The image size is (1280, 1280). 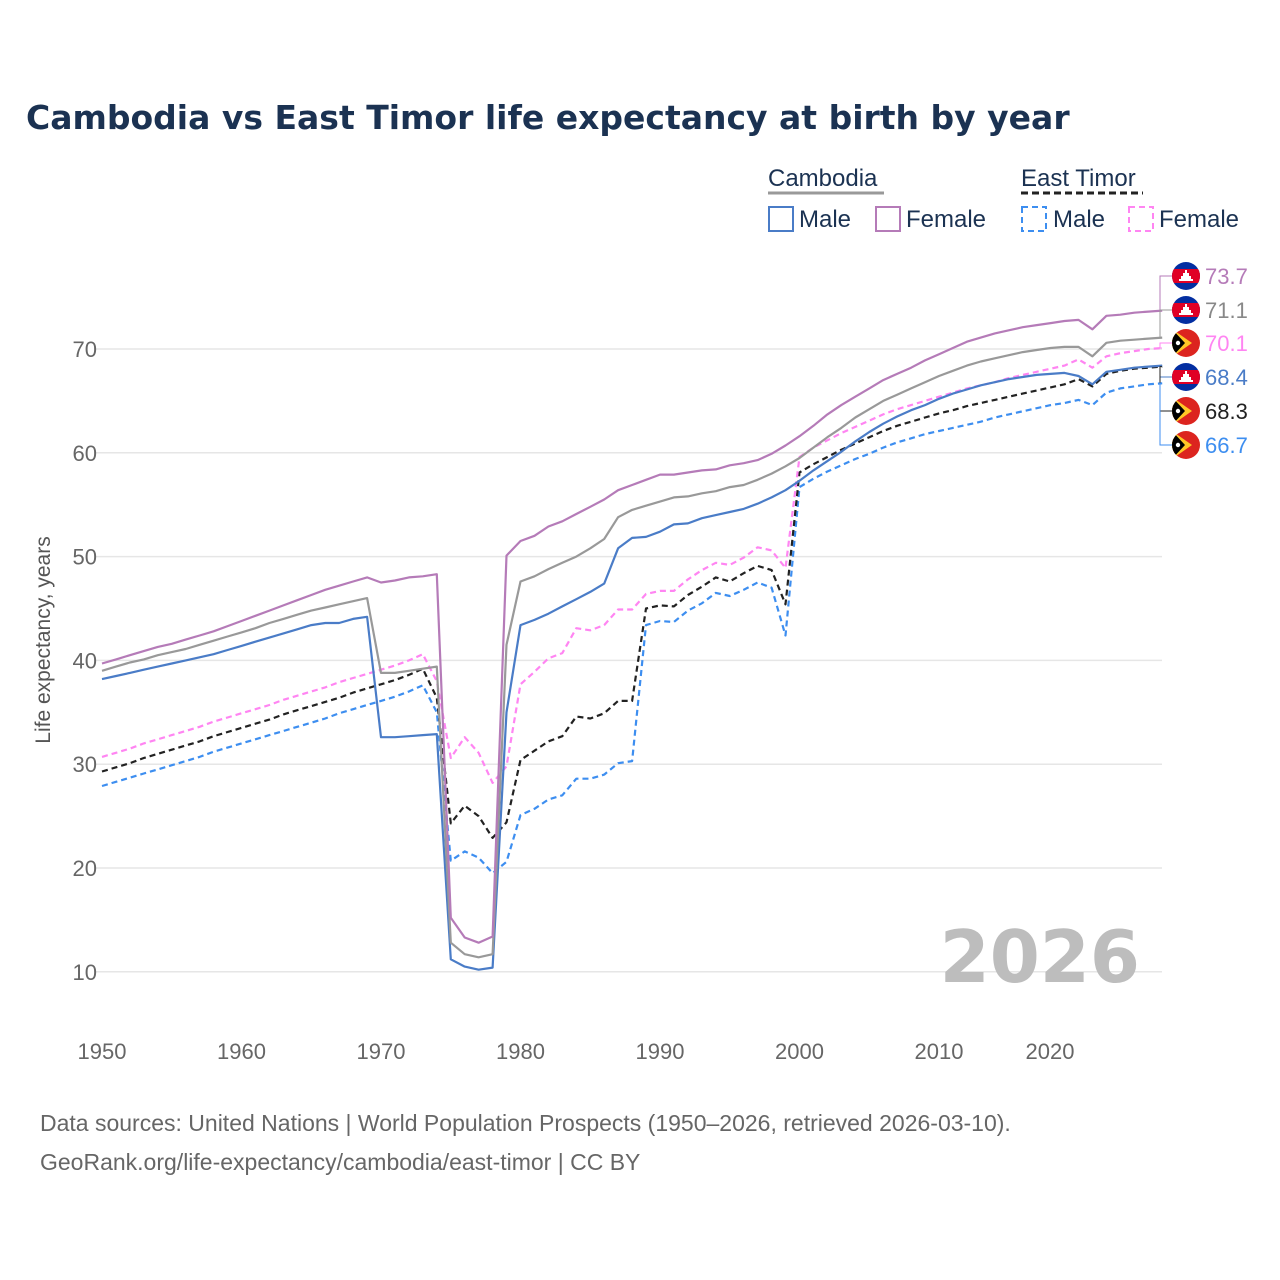 I want to click on y-tick-label: 20, so click(x=85, y=868).